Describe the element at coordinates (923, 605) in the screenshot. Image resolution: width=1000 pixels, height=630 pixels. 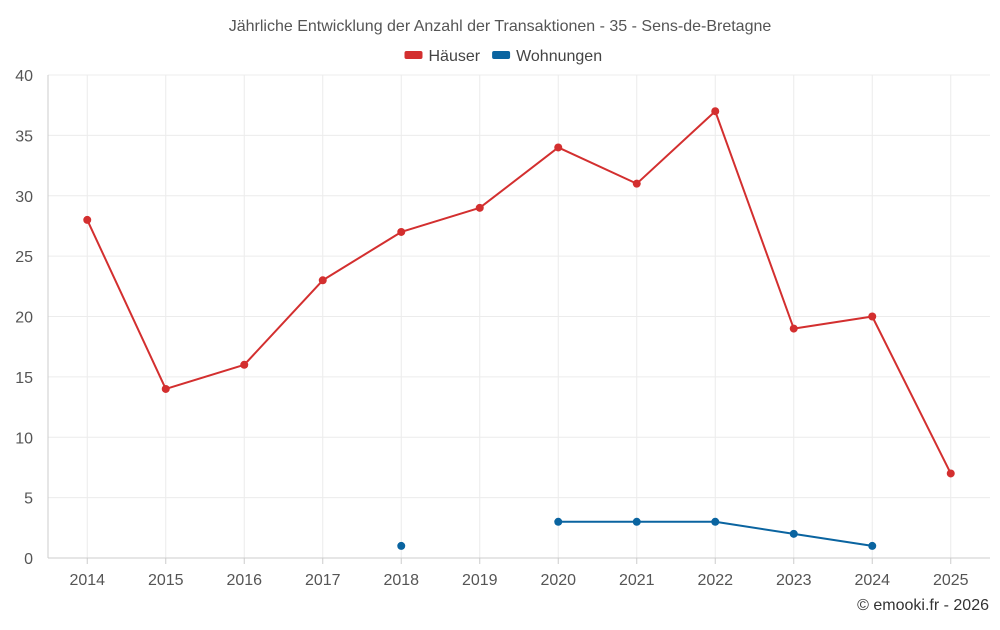
I see `credit-text: © emooki.fr - 2026` at that location.